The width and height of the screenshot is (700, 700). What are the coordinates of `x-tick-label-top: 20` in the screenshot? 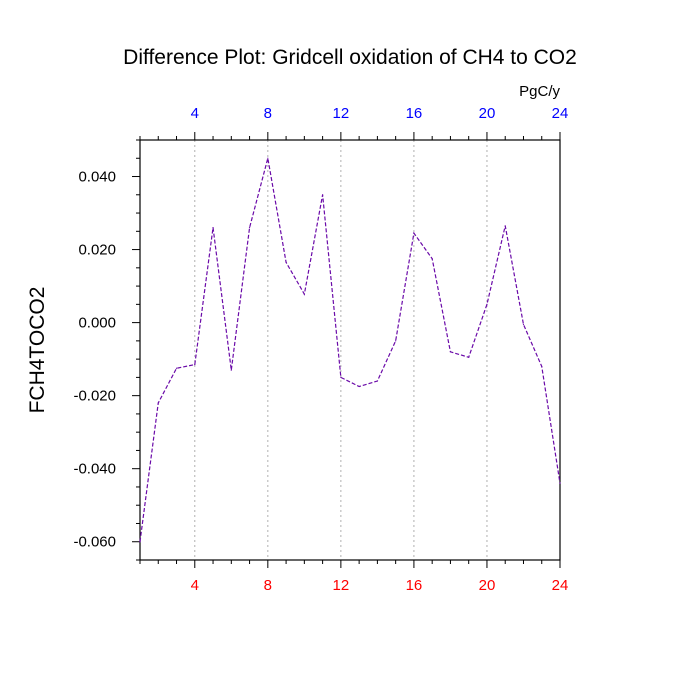 It's located at (487, 113).